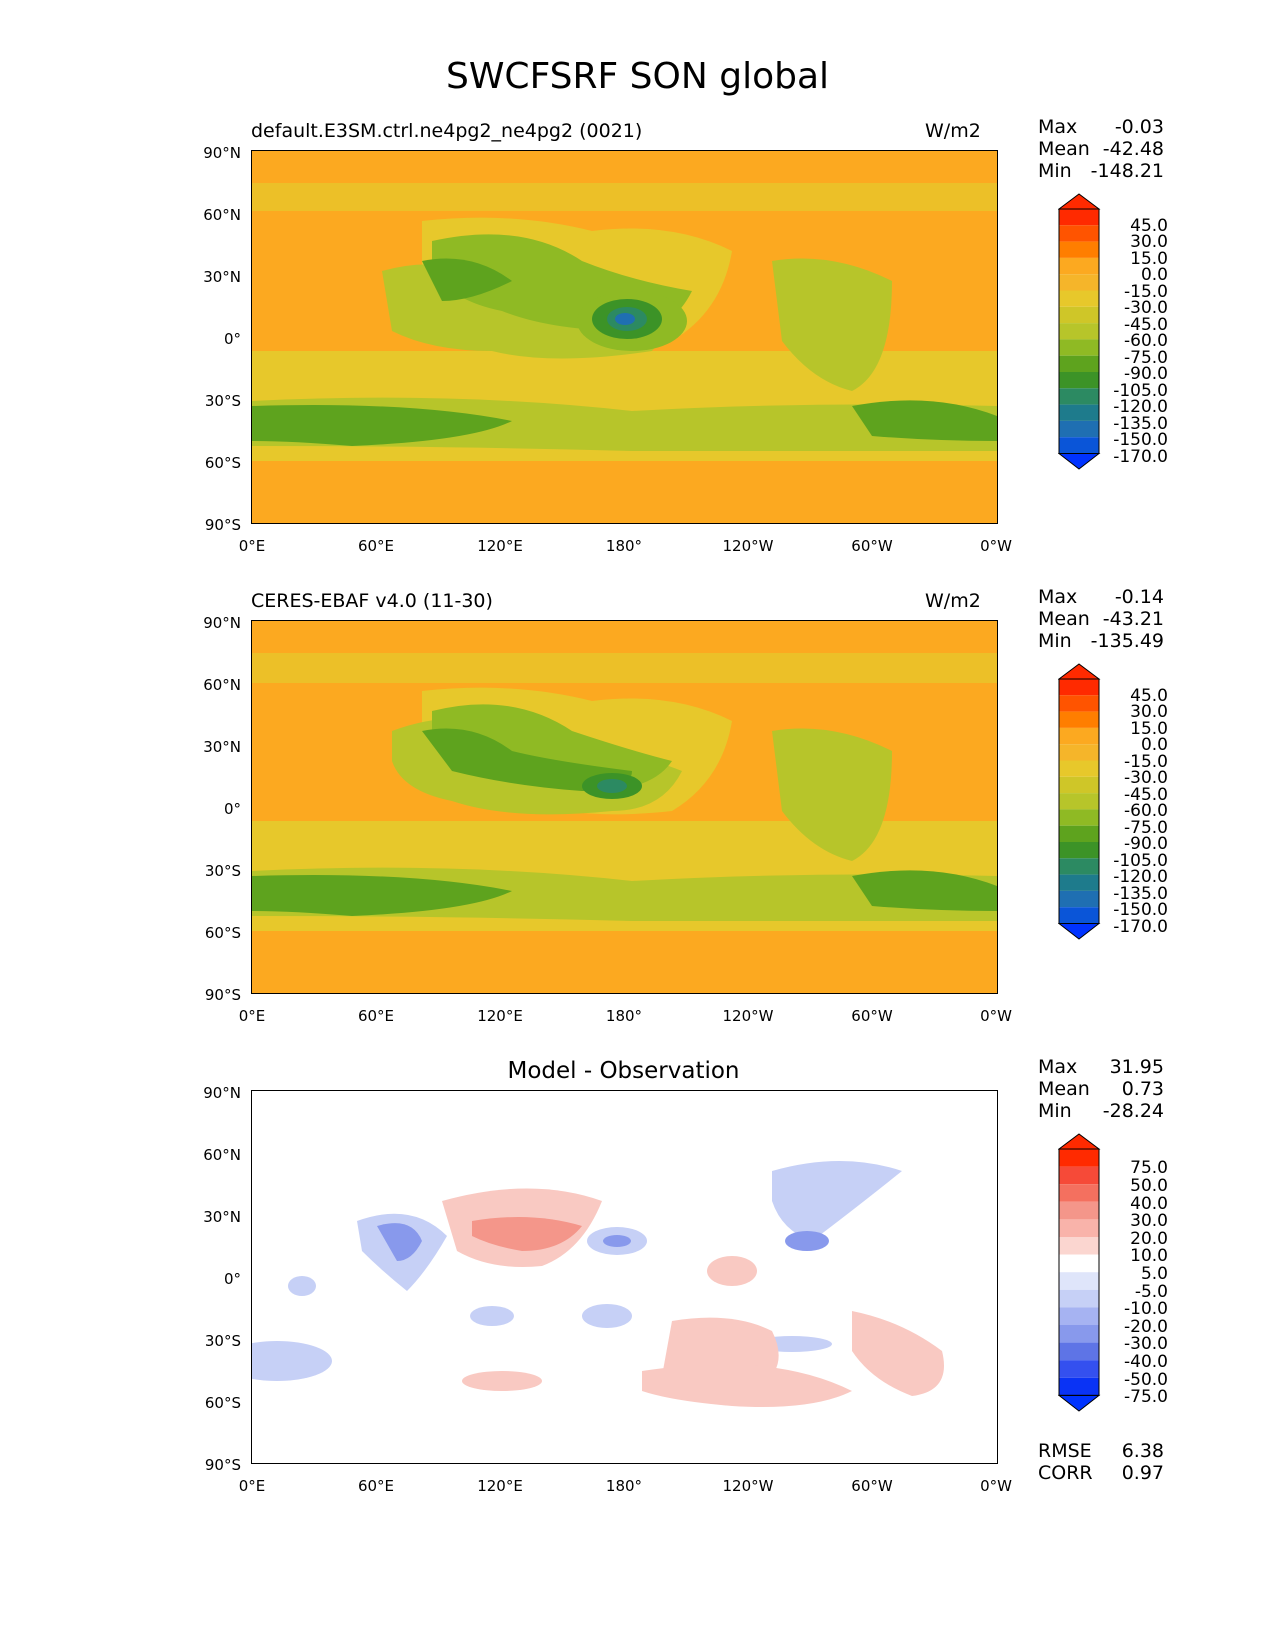  I want to click on panel1-map, so click(624, 337).